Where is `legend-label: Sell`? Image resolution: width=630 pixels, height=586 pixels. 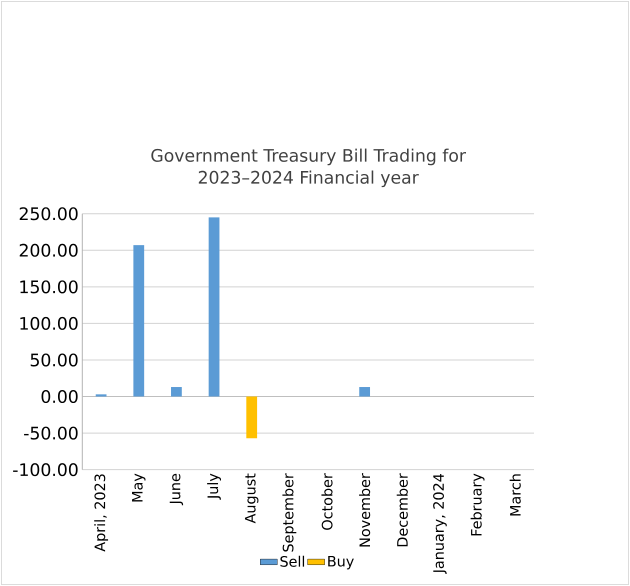
legend-label: Sell is located at coordinates (292, 561).